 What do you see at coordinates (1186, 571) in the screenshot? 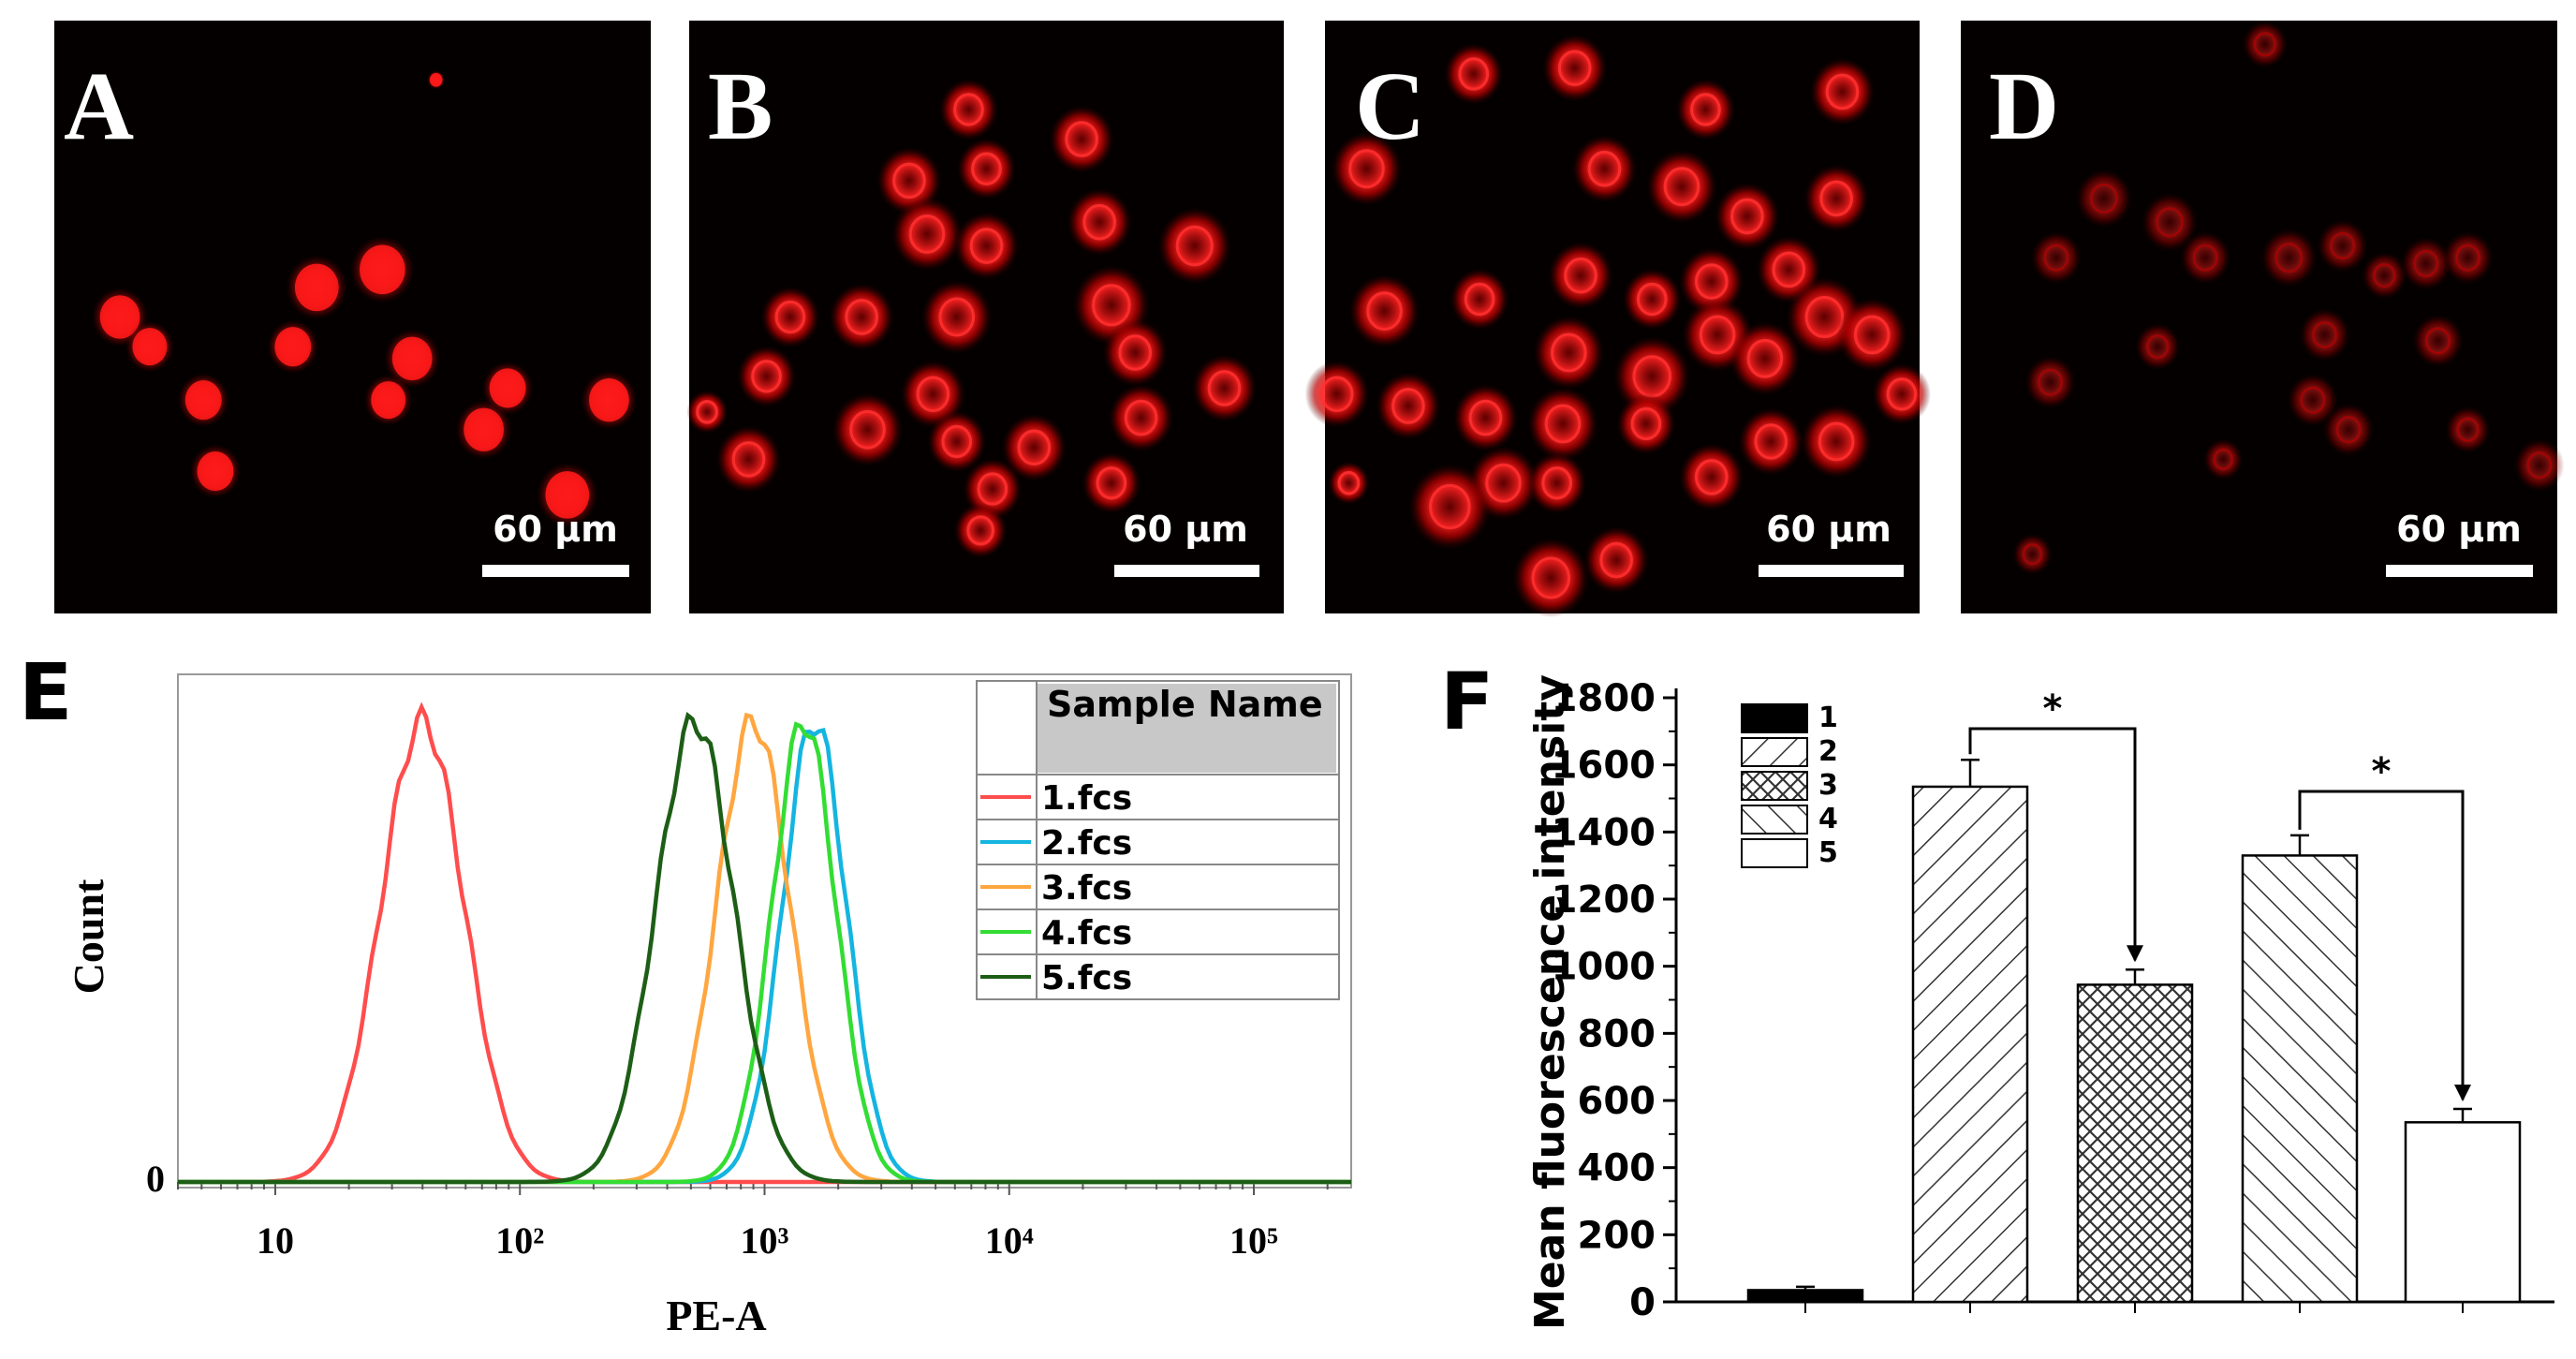
I see `scale-bar-b` at bounding box center [1186, 571].